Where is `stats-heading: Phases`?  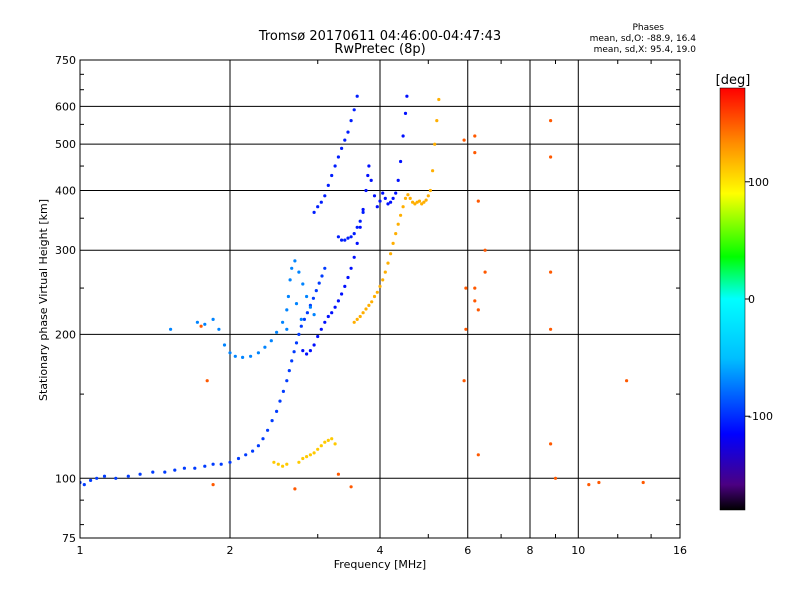
stats-heading: Phases is located at coordinates (648, 28).